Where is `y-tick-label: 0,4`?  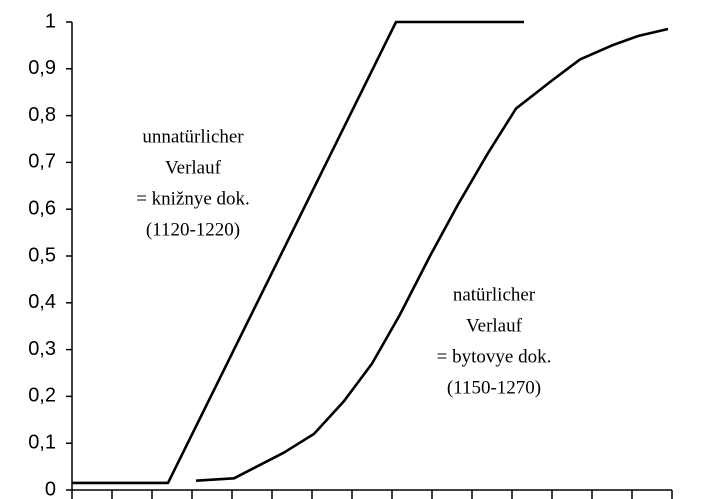 y-tick-label: 0,4 is located at coordinates (42, 302).